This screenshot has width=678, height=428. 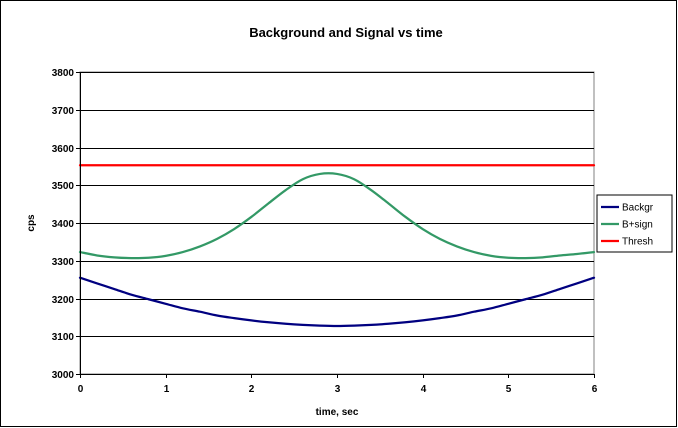 I want to click on y-tick-label: 3100, so click(x=63, y=337).